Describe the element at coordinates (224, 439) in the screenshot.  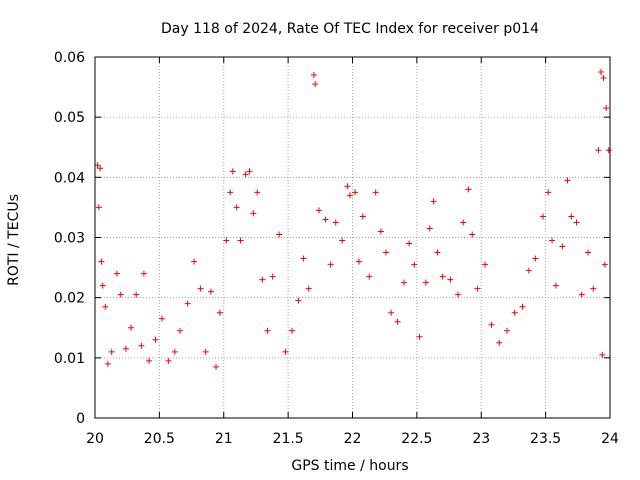
I see `x-tick-label: 21` at that location.